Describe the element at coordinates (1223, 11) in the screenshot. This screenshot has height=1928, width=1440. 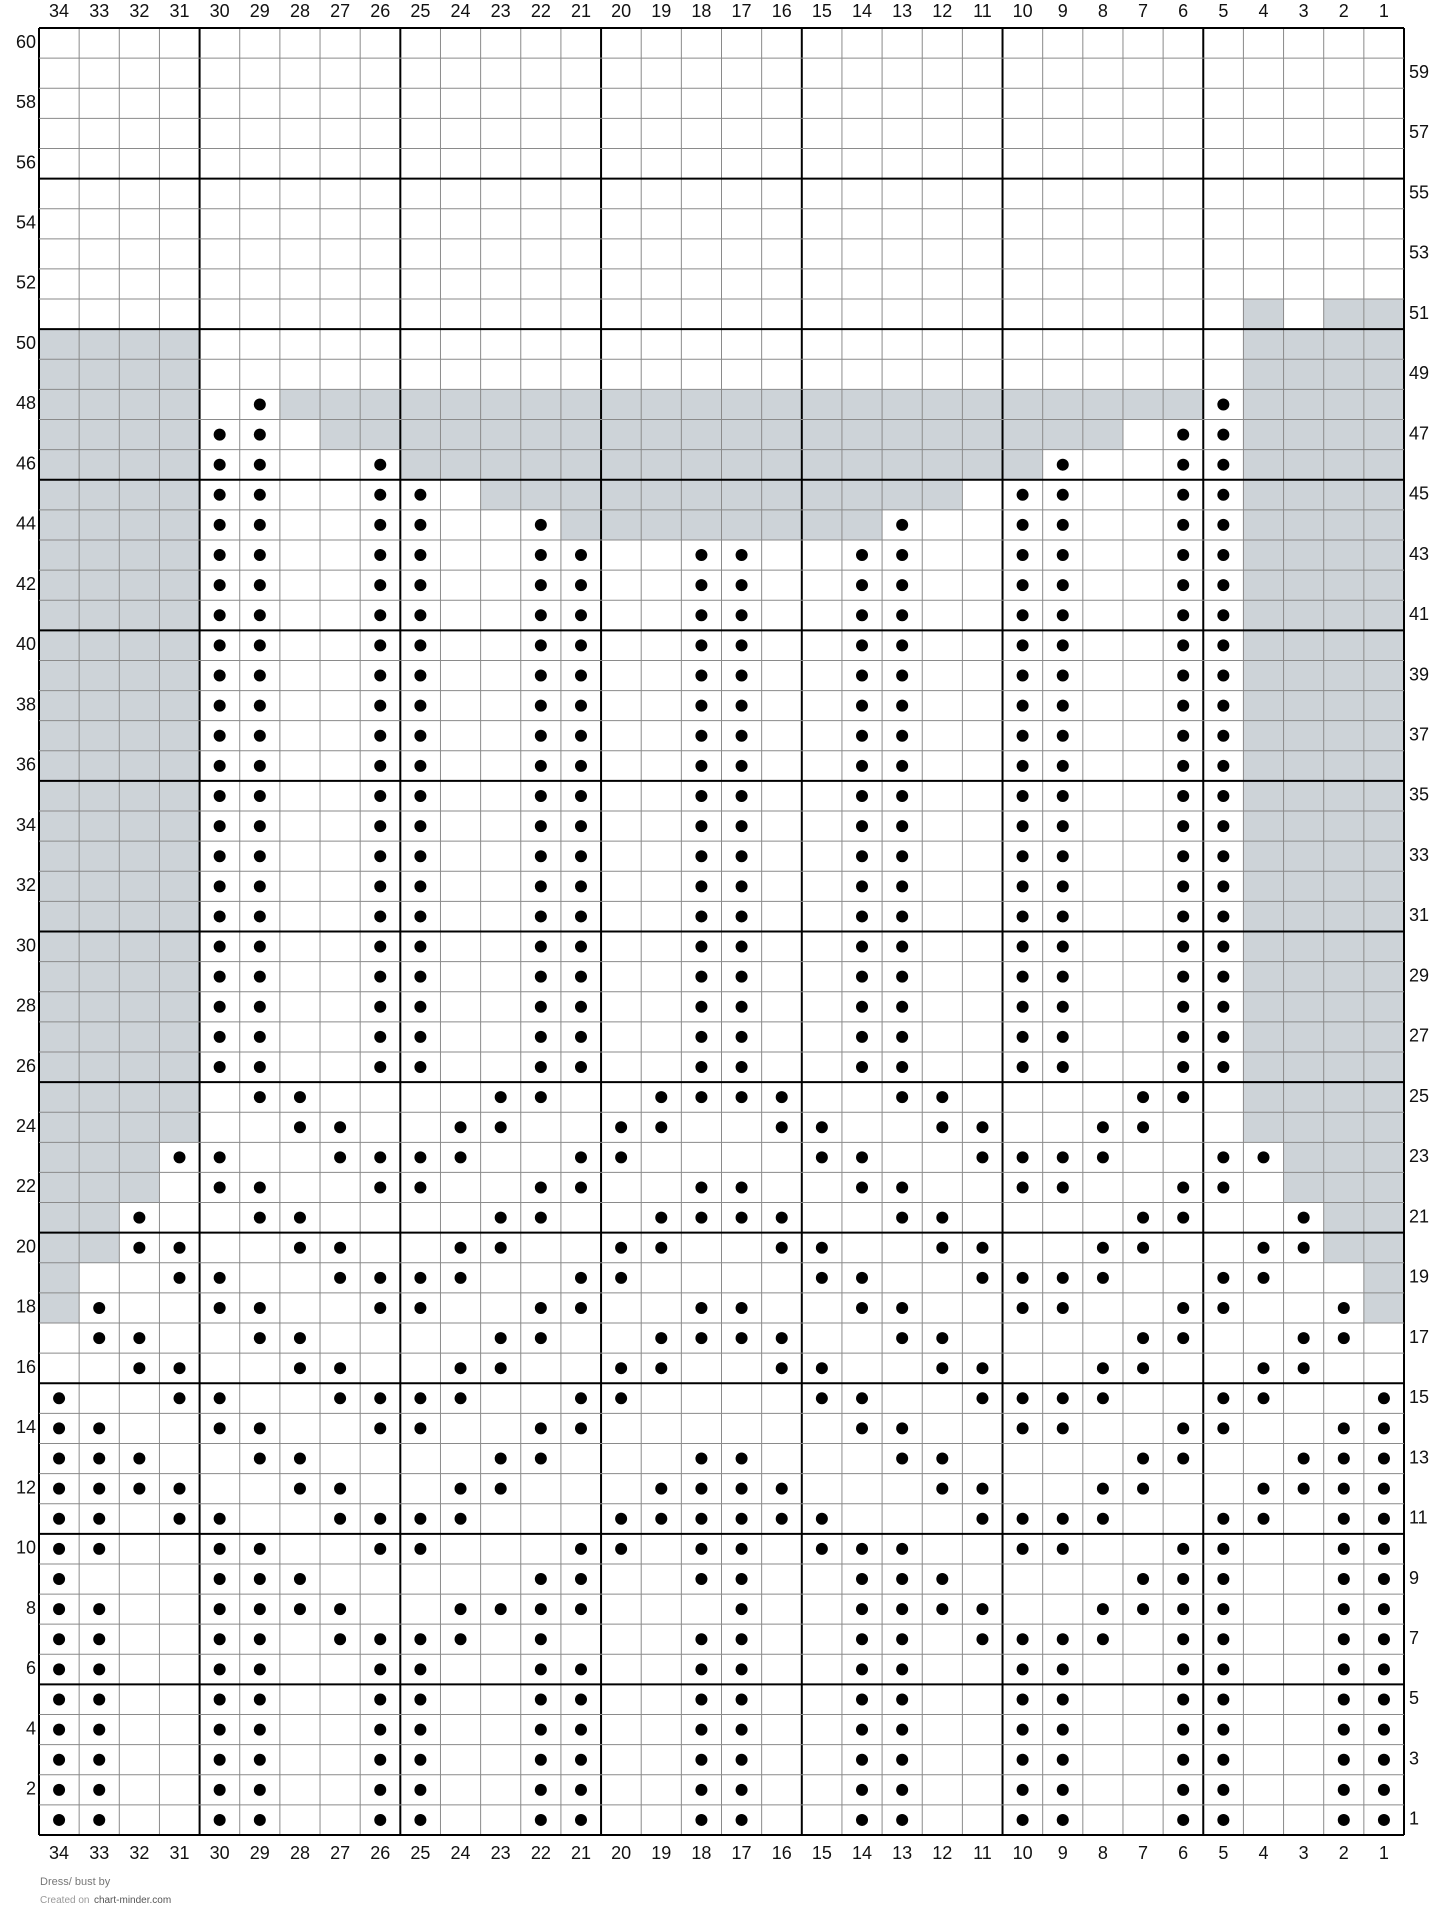
I see `column-label: 5` at that location.